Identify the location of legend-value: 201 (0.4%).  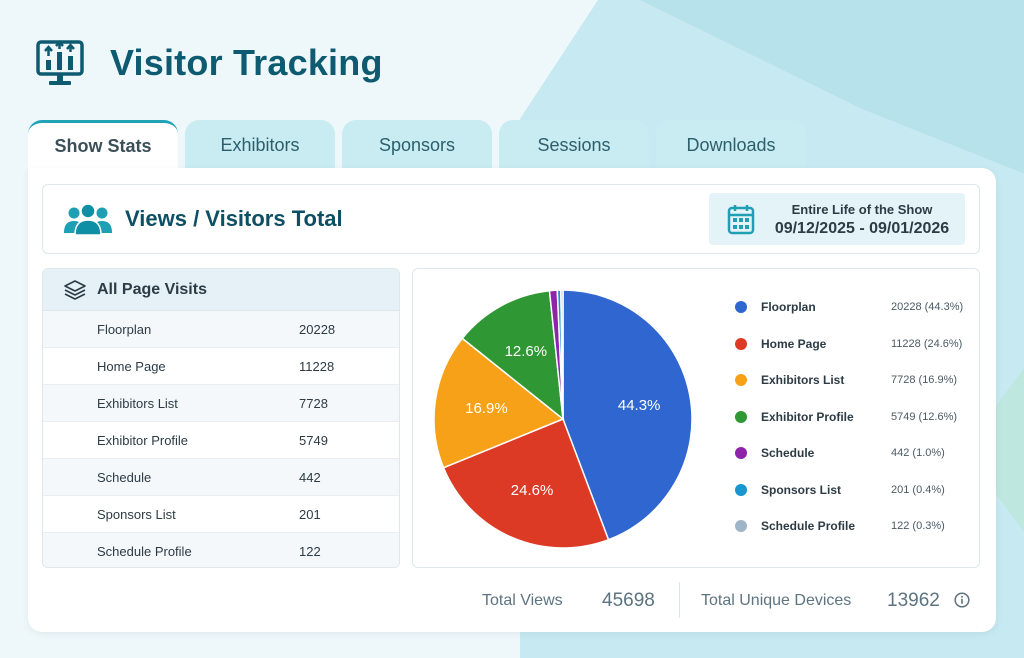
(918, 489).